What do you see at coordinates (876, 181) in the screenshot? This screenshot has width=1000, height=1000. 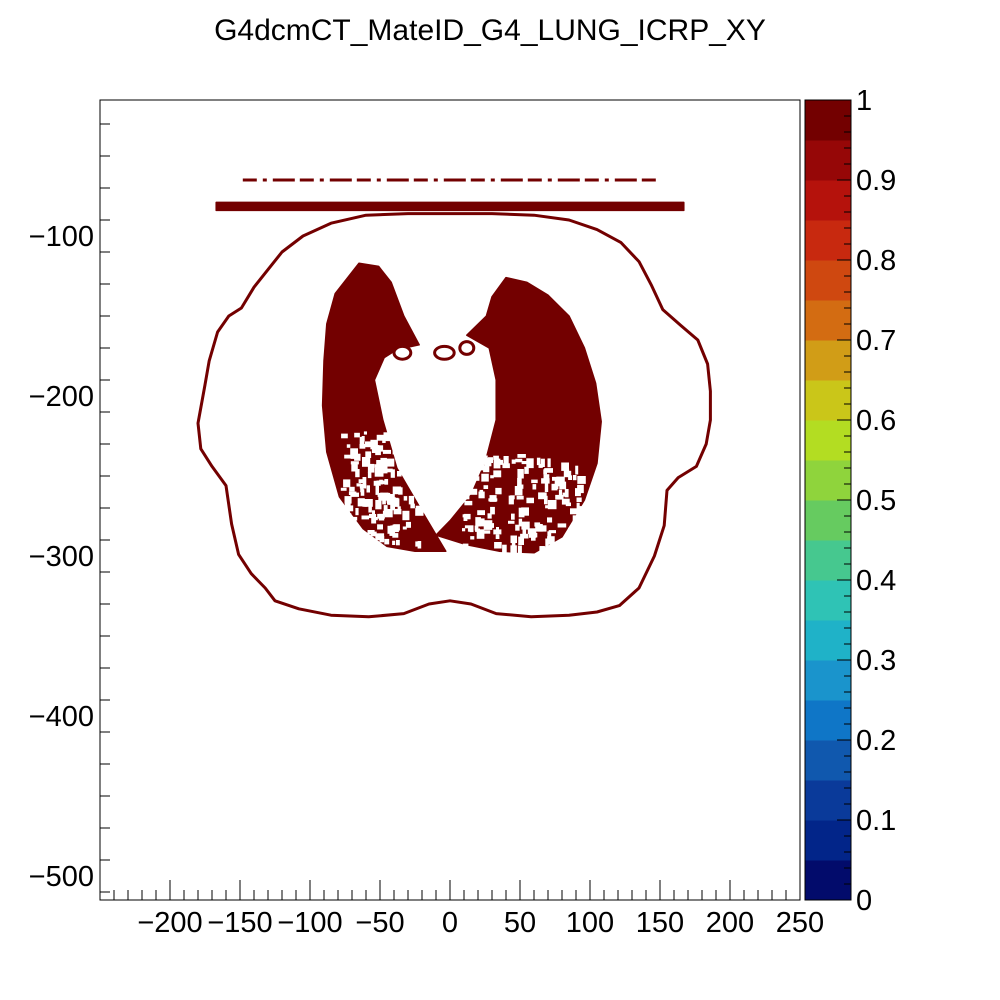 I see `colorbar-tick-label: 0.9` at bounding box center [876, 181].